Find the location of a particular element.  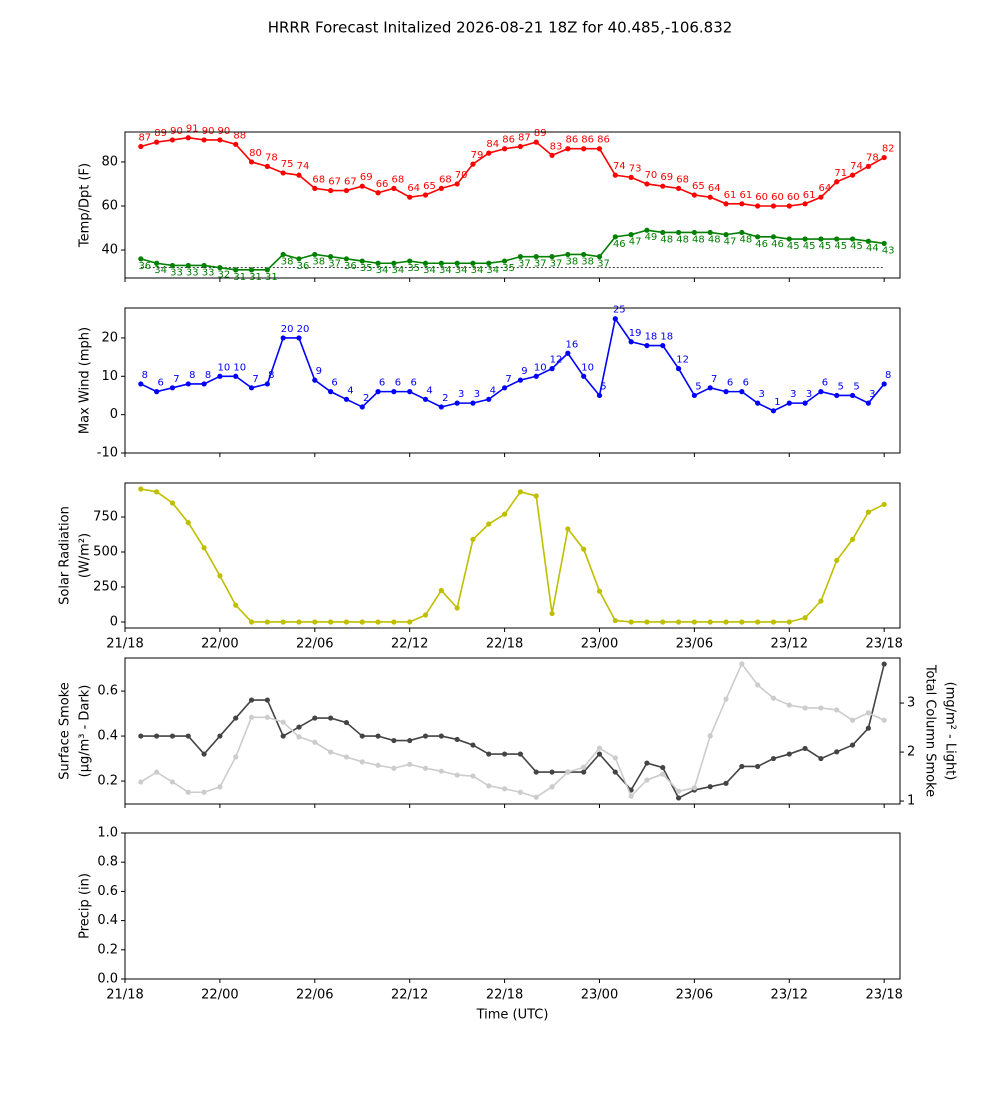

data-label: 8 is located at coordinates (192, 375).